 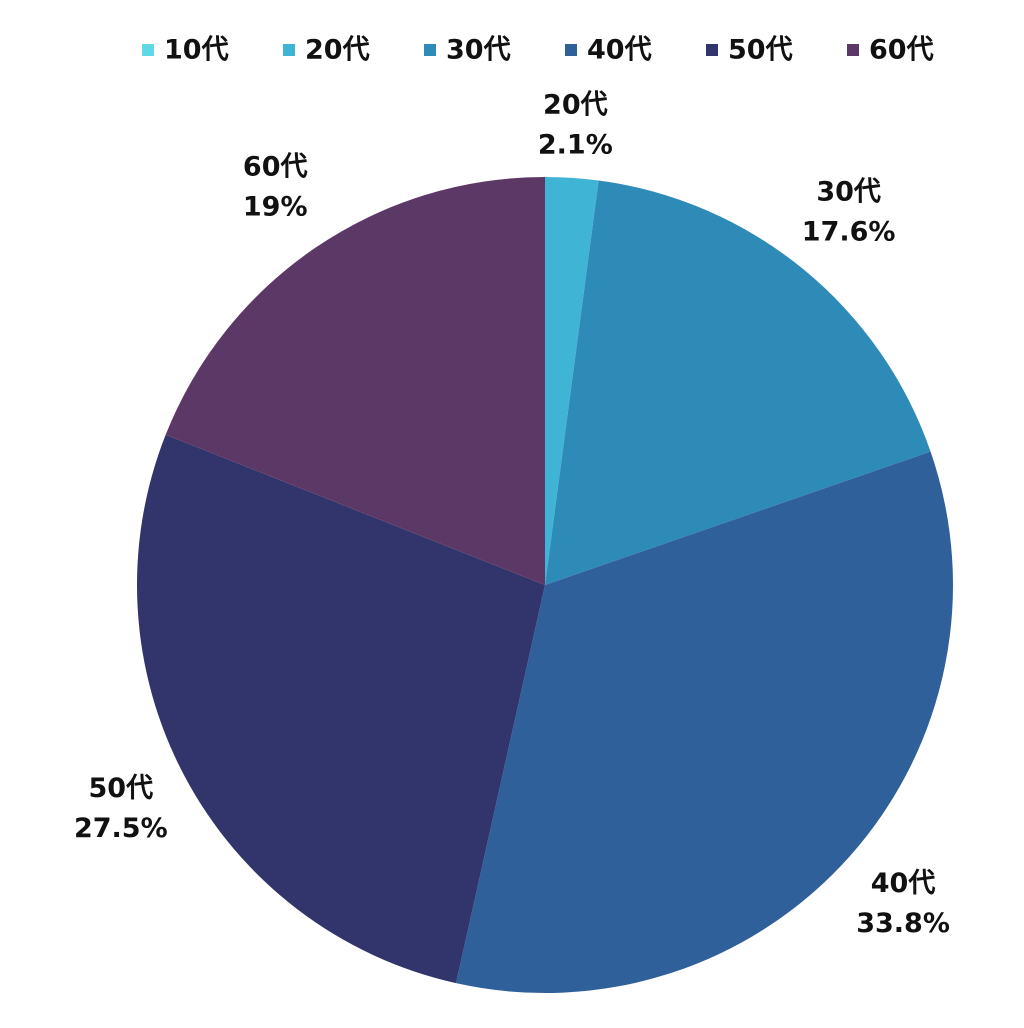 I want to click on legend-label: 30代, so click(x=478, y=50).